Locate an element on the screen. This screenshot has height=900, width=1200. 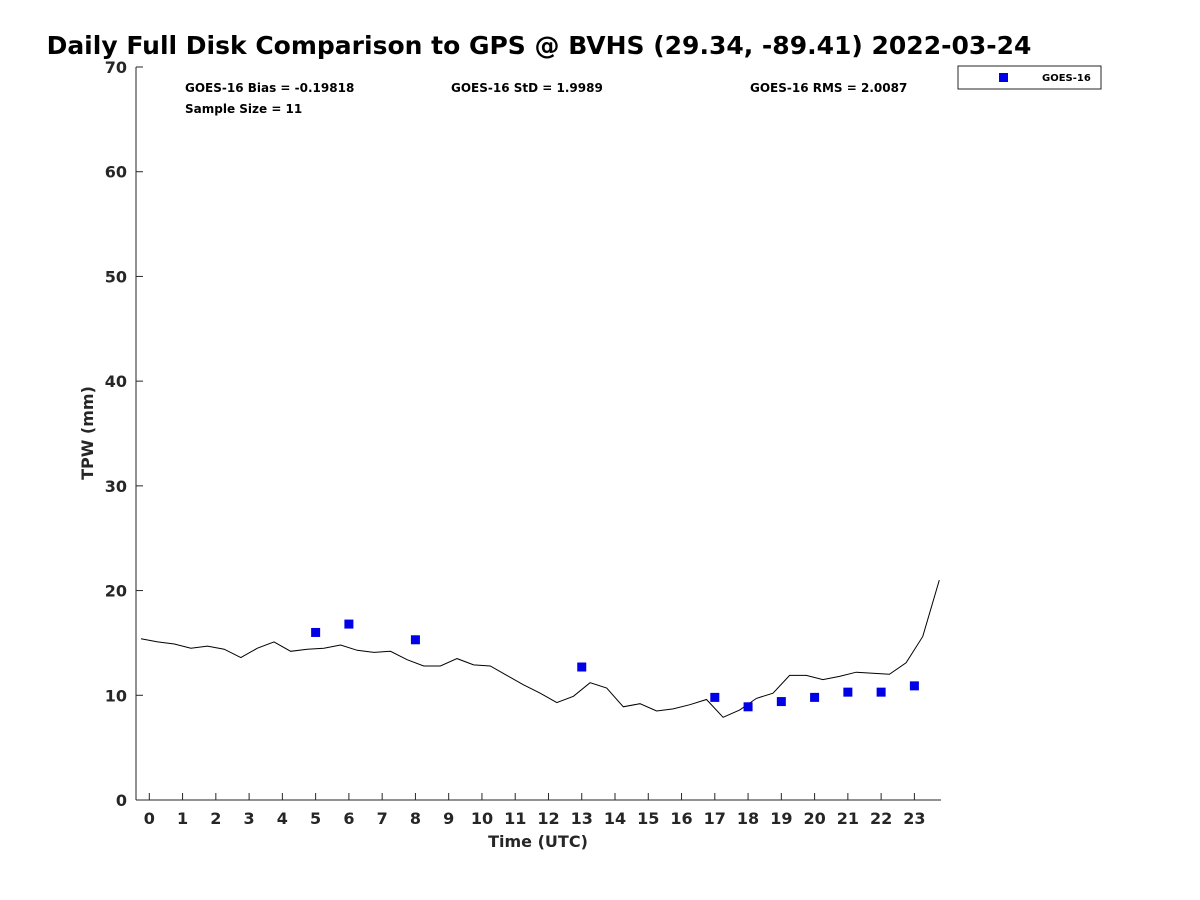
gps-tpw-line is located at coordinates (540, 648).